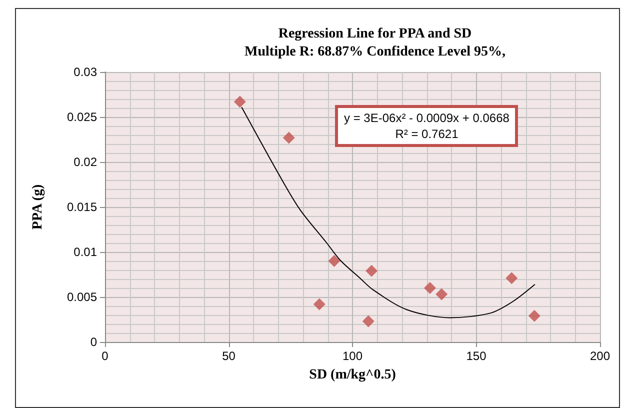 The height and width of the screenshot is (408, 624). Describe the element at coordinates (86, 162) in the screenshot. I see `y-tick-label: 0.02` at that location.